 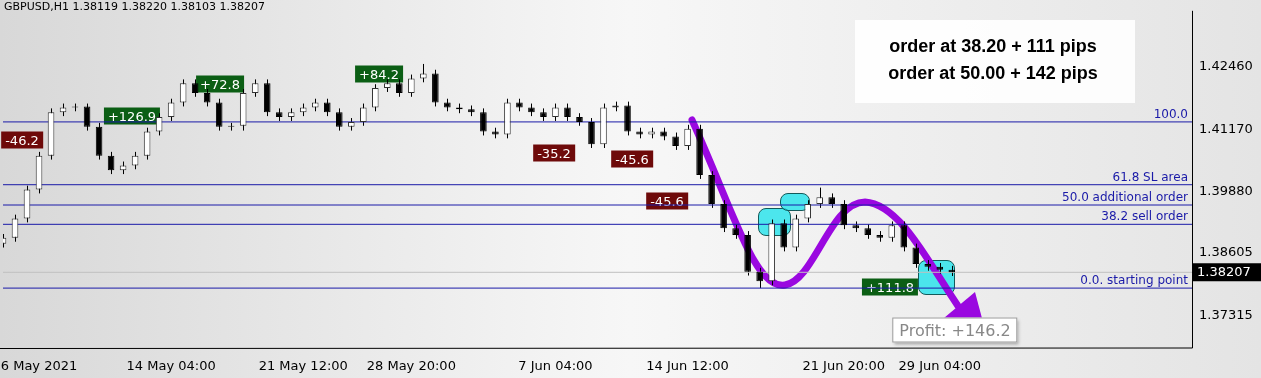 What do you see at coordinates (1226, 128) in the screenshot?
I see `y-tick-label: 1.41170` at bounding box center [1226, 128].